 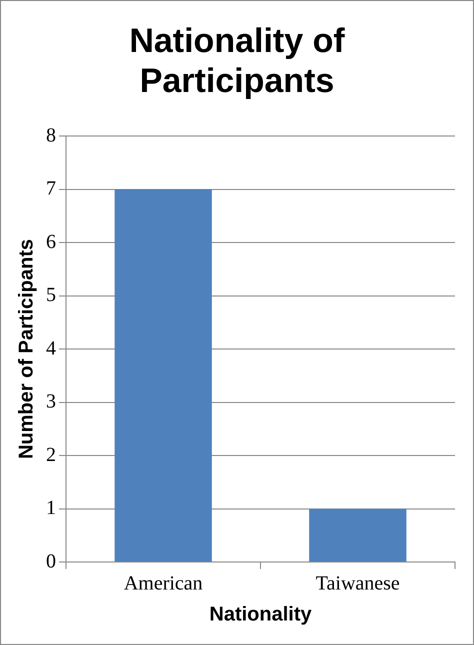 I want to click on y-tick-label: 0, so click(x=51, y=561).